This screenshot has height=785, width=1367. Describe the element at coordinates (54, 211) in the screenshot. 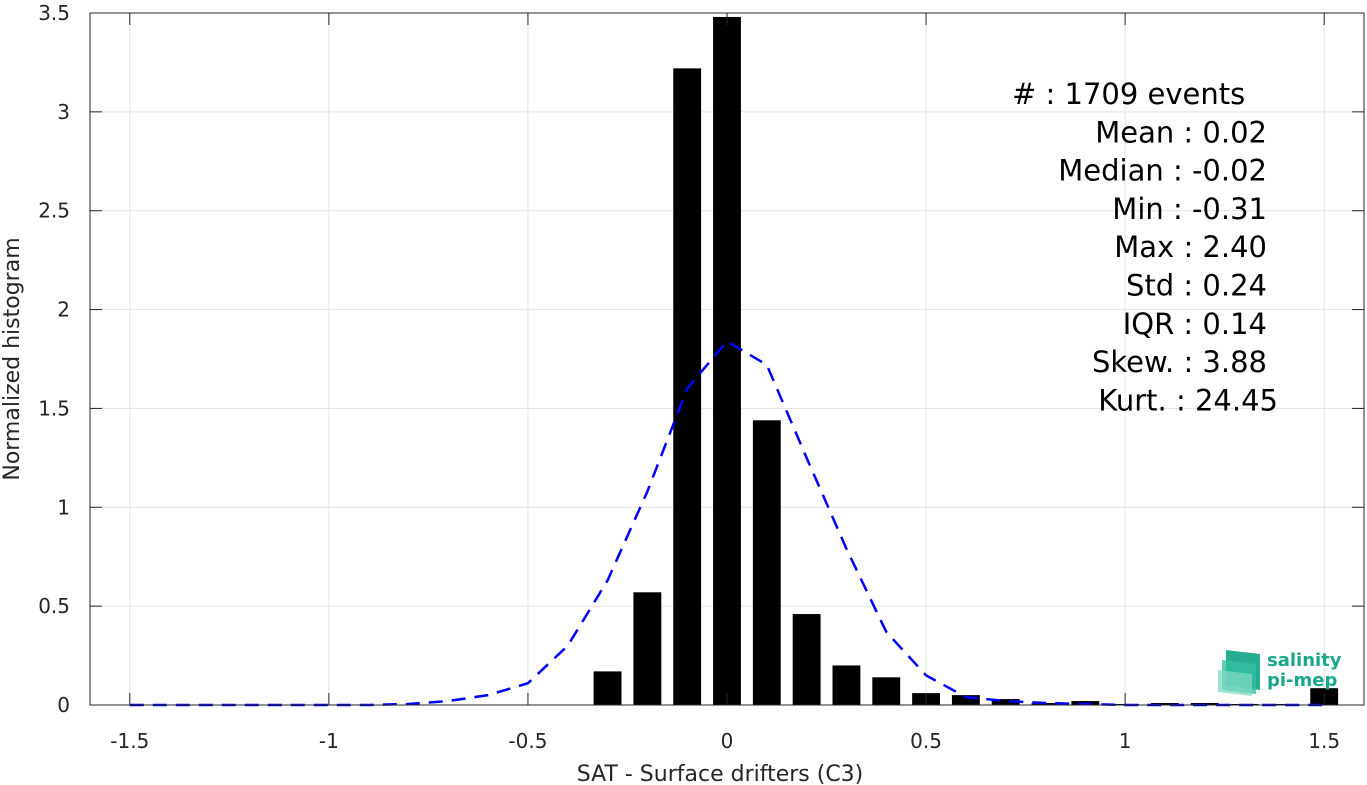

I see `y-tick-label: 2.5` at that location.